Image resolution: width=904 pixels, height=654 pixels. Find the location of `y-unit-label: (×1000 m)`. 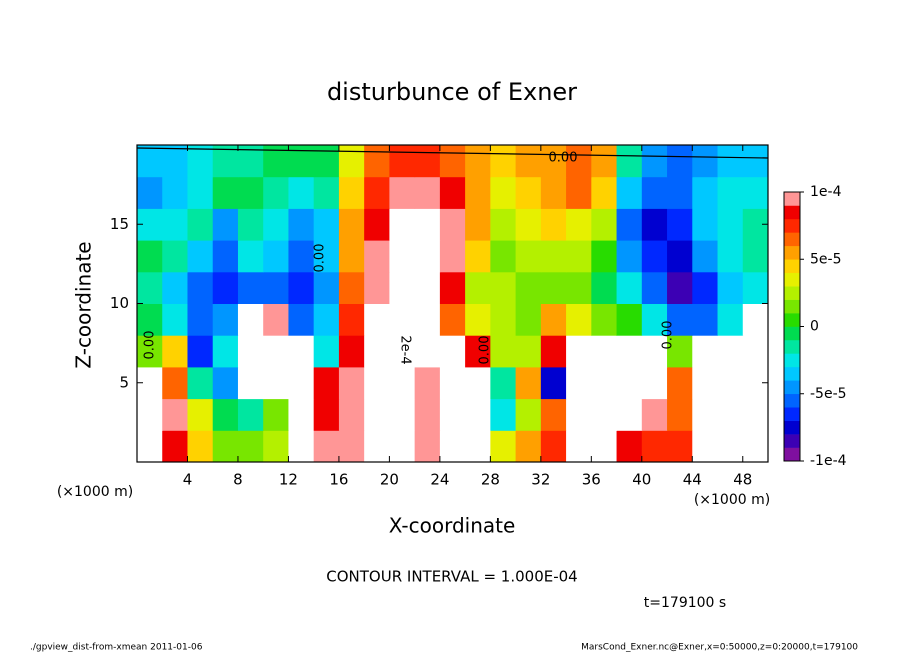

y-unit-label: (×1000 m) is located at coordinates (95, 492).